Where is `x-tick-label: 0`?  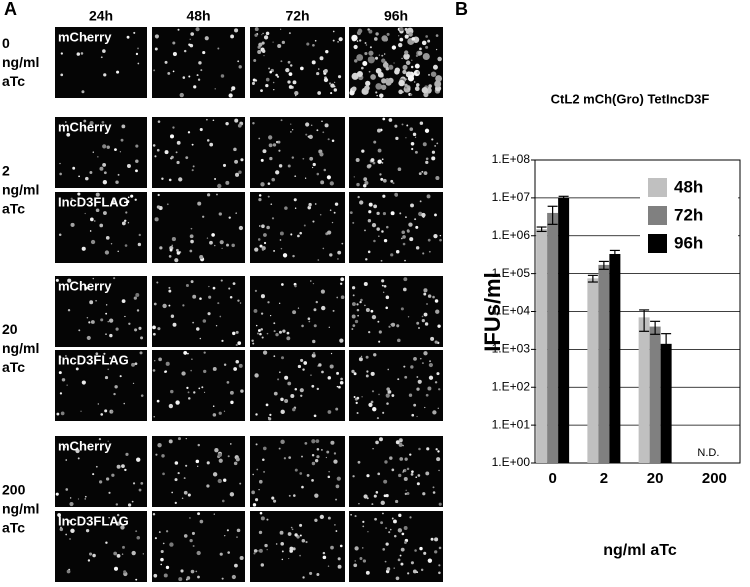 x-tick-label: 0 is located at coordinates (552, 478).